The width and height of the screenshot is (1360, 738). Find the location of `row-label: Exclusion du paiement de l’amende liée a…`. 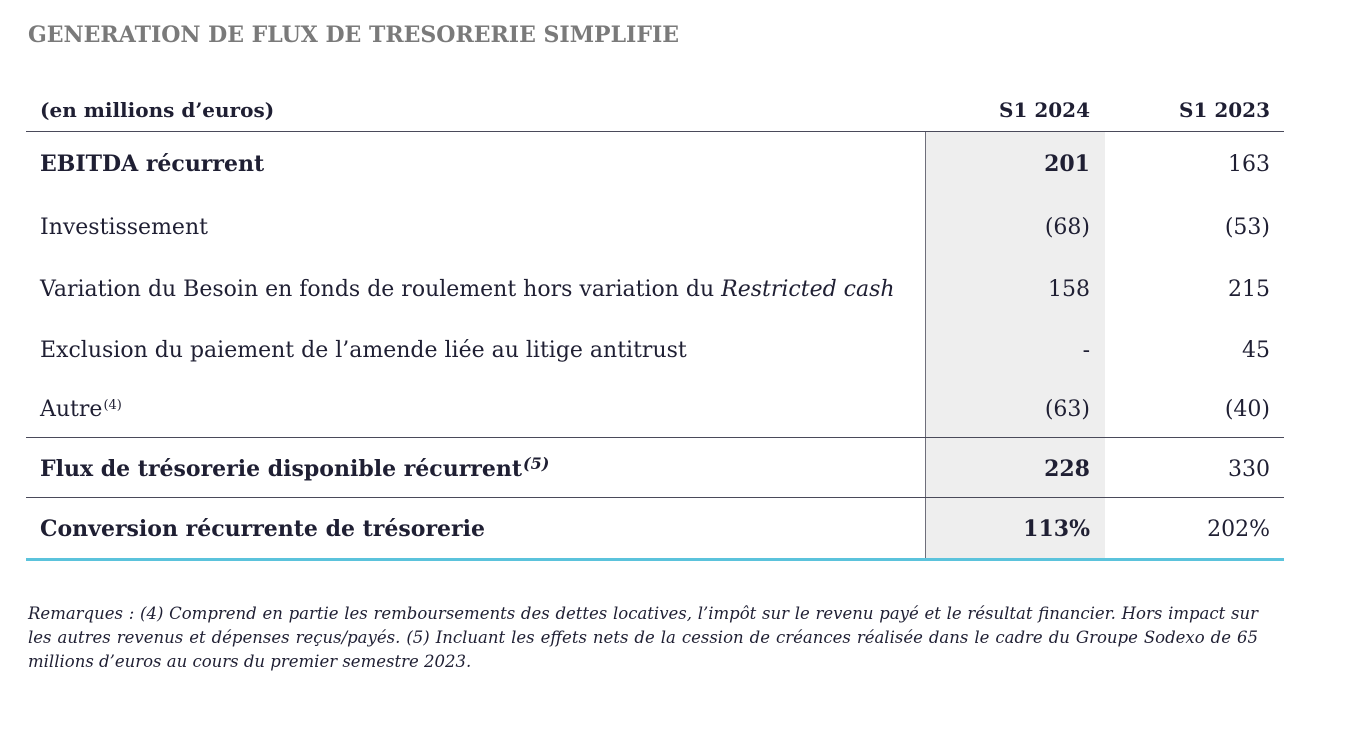

row-label: Exclusion du paiement de l’amende liée a… is located at coordinates (363, 350).